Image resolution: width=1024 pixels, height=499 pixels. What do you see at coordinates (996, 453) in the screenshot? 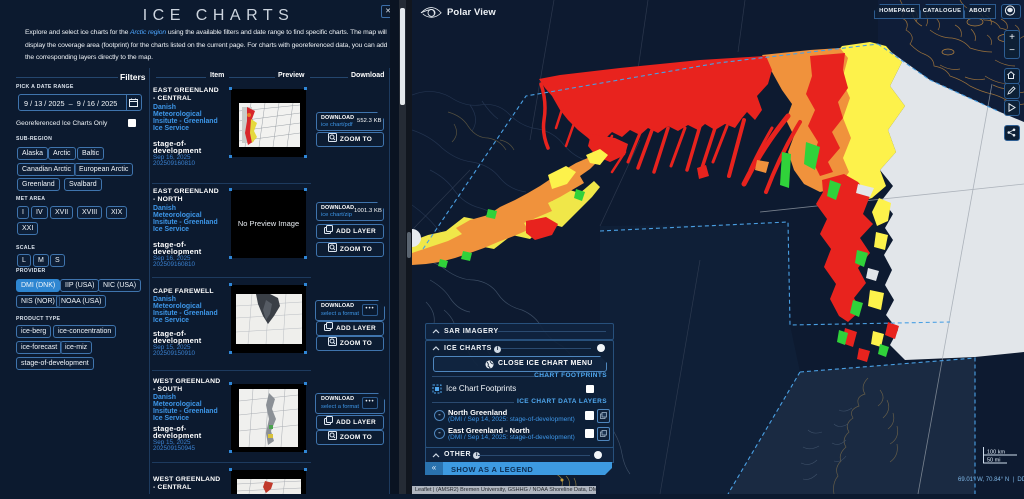
I see `svg-text: 100 km` at bounding box center [996, 453].